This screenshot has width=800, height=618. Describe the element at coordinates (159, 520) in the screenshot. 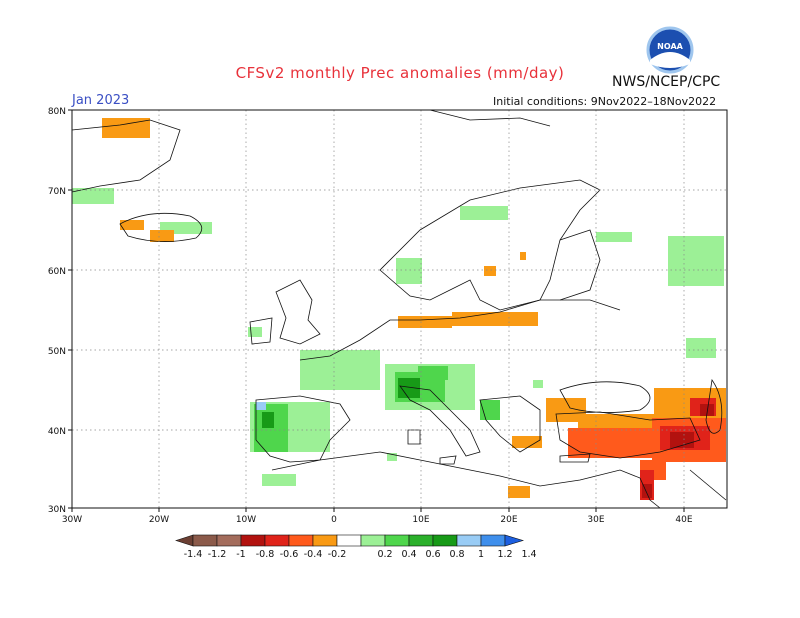

I see `lon-label-20w: 20W` at that location.